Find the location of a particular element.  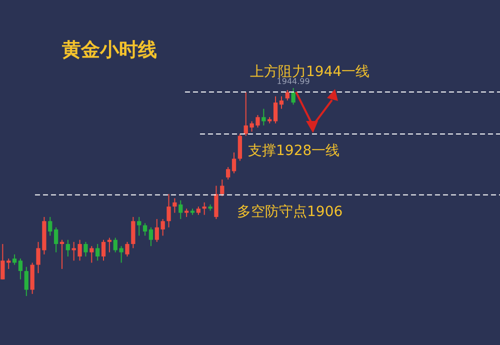

text: 1944.99 is located at coordinates (293, 81).